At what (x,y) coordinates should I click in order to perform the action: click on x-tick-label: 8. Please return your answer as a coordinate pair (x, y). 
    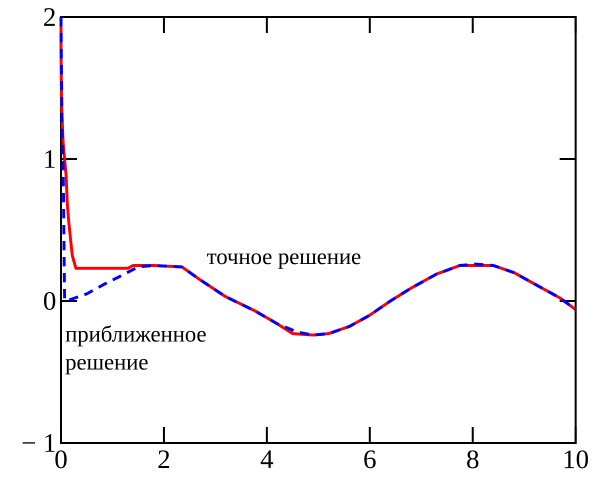
    Looking at the image, I should click on (472, 459).